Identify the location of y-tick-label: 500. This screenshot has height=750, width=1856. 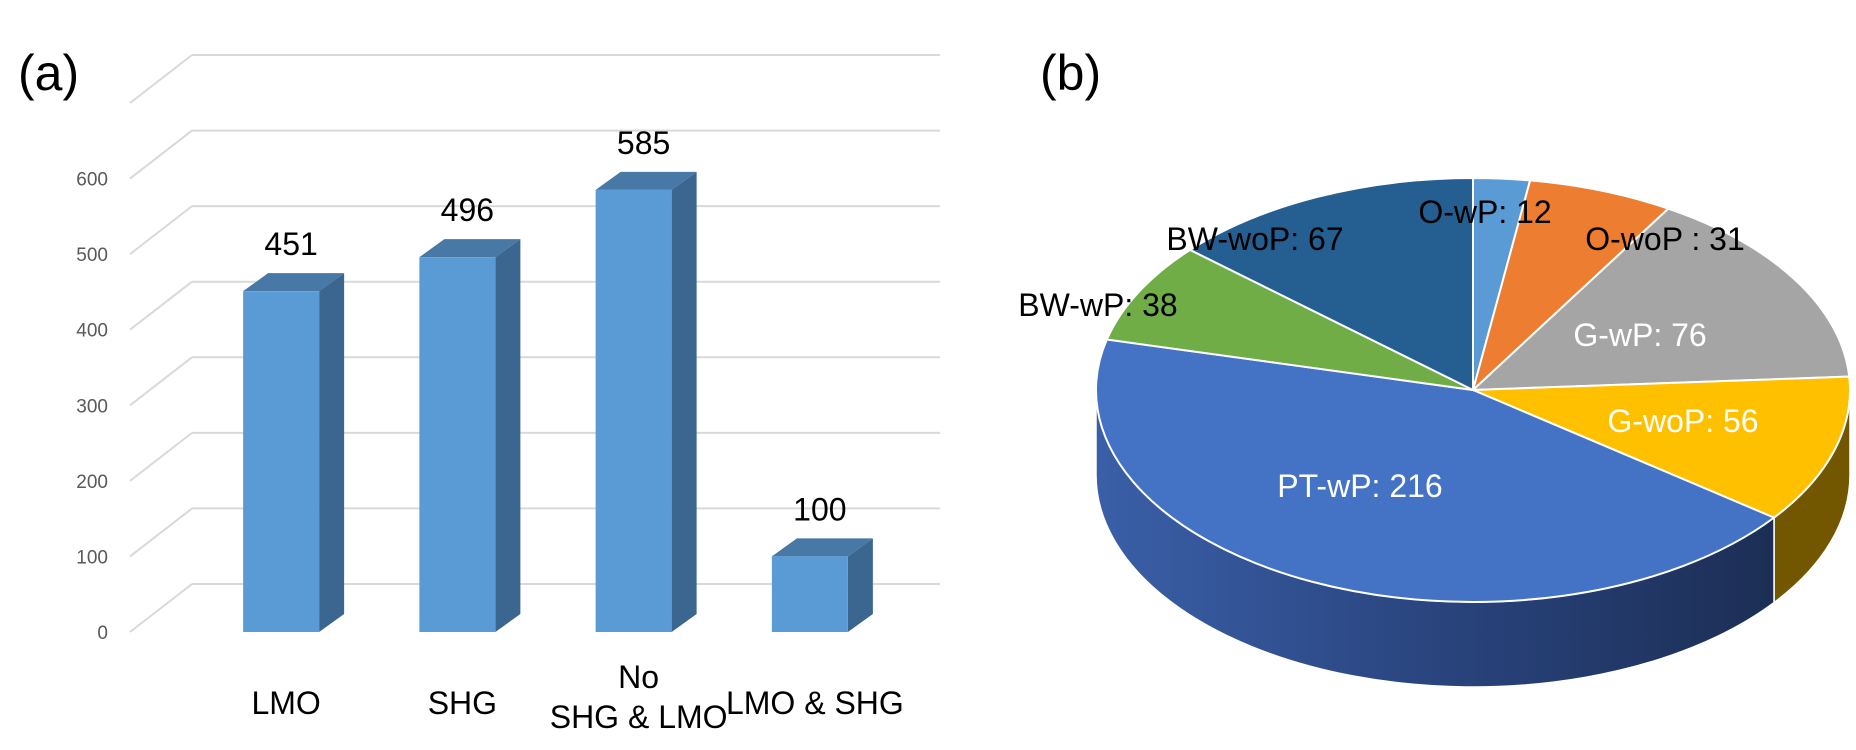
(92, 255).